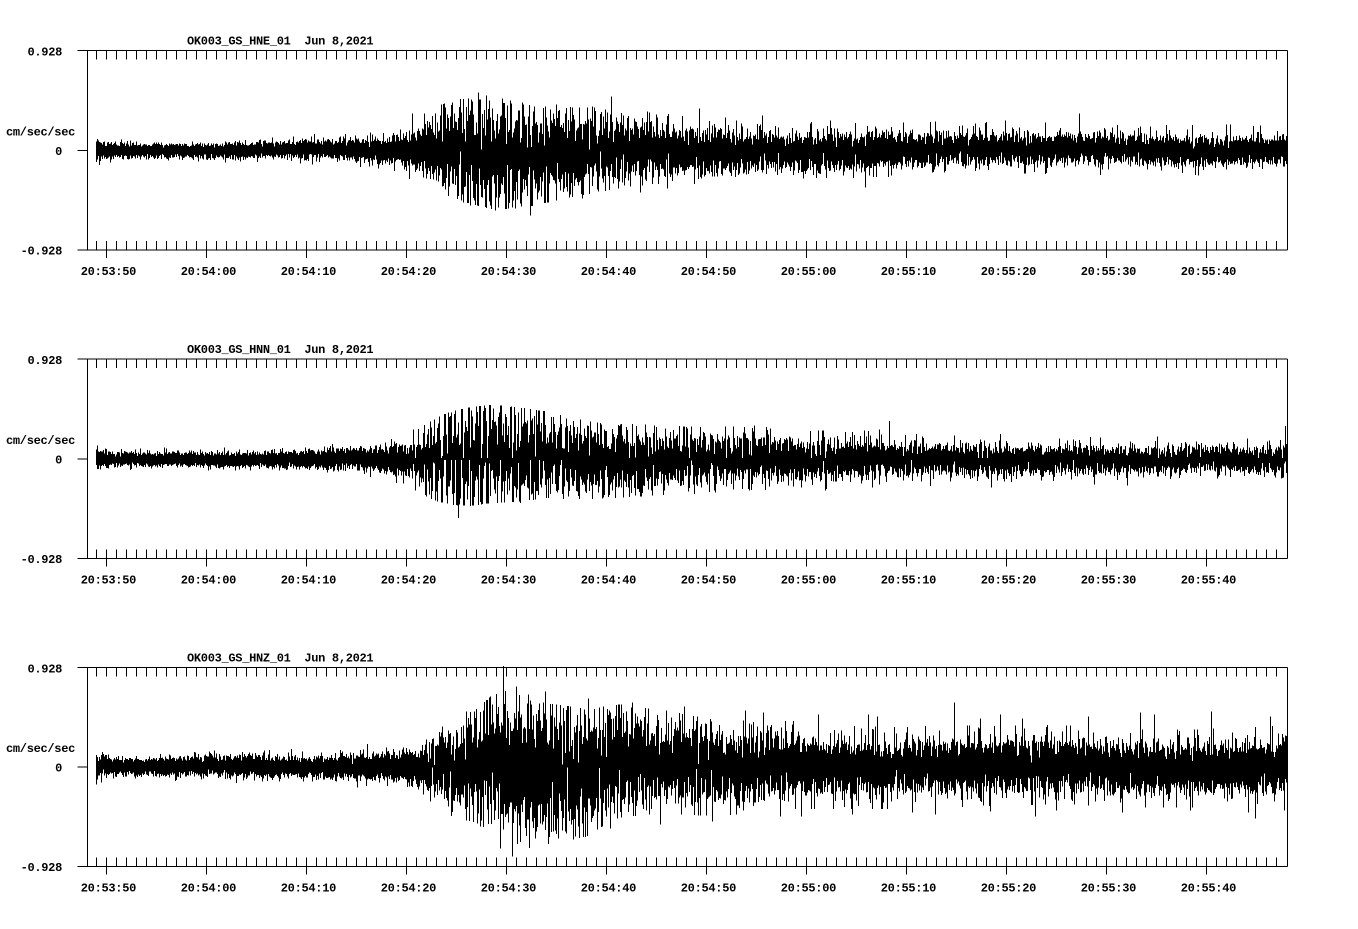 This screenshot has height=929, width=1358. I want to click on svg-text: OK003_GS_HNE_01 Jun 8,2021, so click(280, 42).